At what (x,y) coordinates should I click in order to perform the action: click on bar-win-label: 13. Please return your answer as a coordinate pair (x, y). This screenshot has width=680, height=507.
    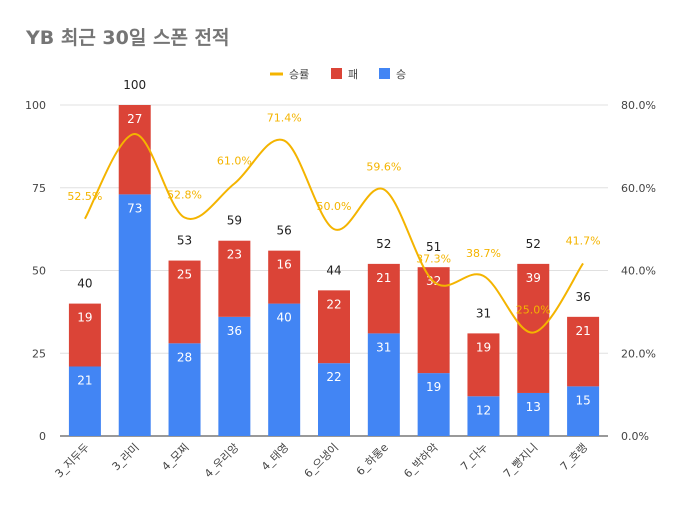
    Looking at the image, I should click on (533, 407).